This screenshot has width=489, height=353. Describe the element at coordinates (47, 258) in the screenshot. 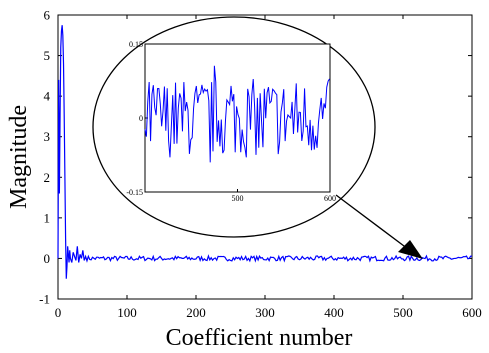

I see `y-tick-label: 0` at that location.